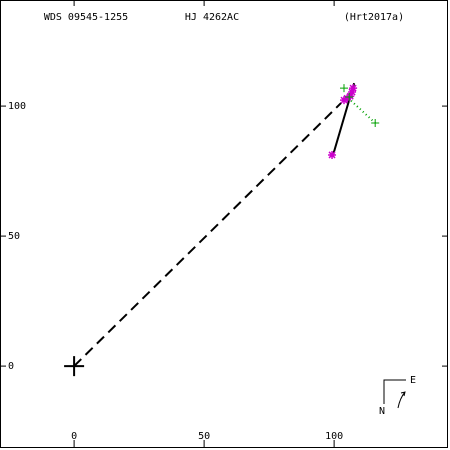  What do you see at coordinates (394, 391) in the screenshot?
I see `compass-axes` at bounding box center [394, 391].